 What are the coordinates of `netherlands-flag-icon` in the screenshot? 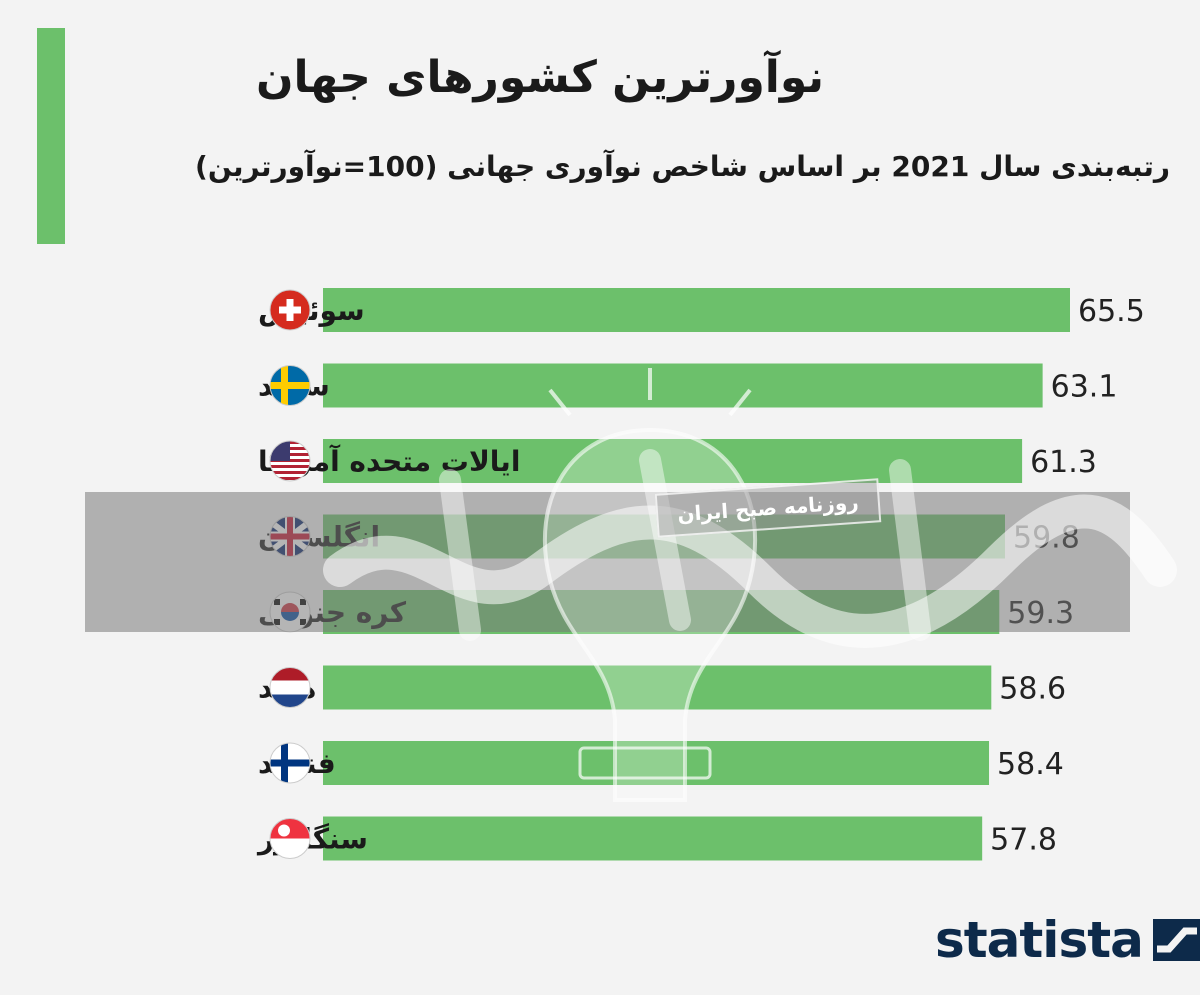 It's located at (290, 687).